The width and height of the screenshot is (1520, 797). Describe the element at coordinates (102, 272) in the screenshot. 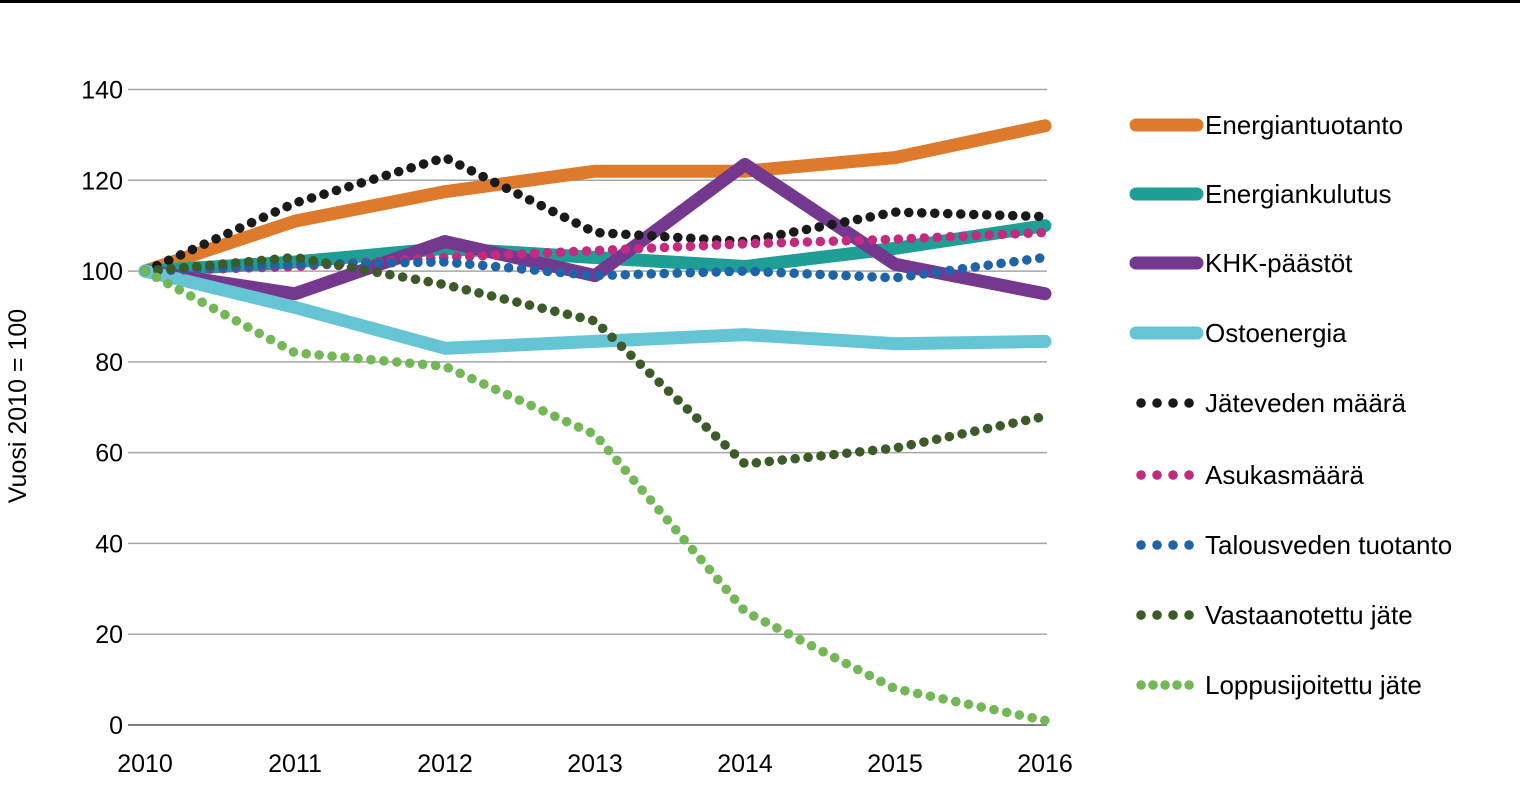

I see `y-tick-label: 100` at that location.